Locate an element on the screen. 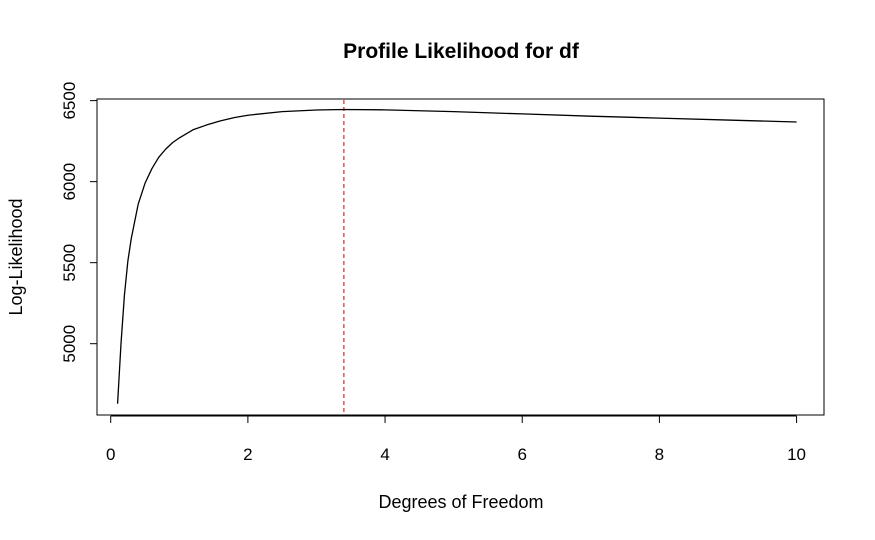 This screenshot has height=540, width=875. chart-title: Profile Likelihood for df is located at coordinates (461, 51).